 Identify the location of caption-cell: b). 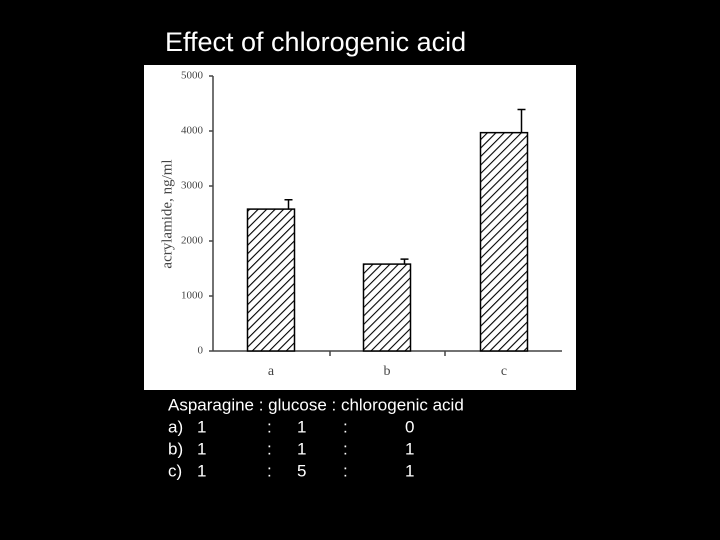
(175, 448).